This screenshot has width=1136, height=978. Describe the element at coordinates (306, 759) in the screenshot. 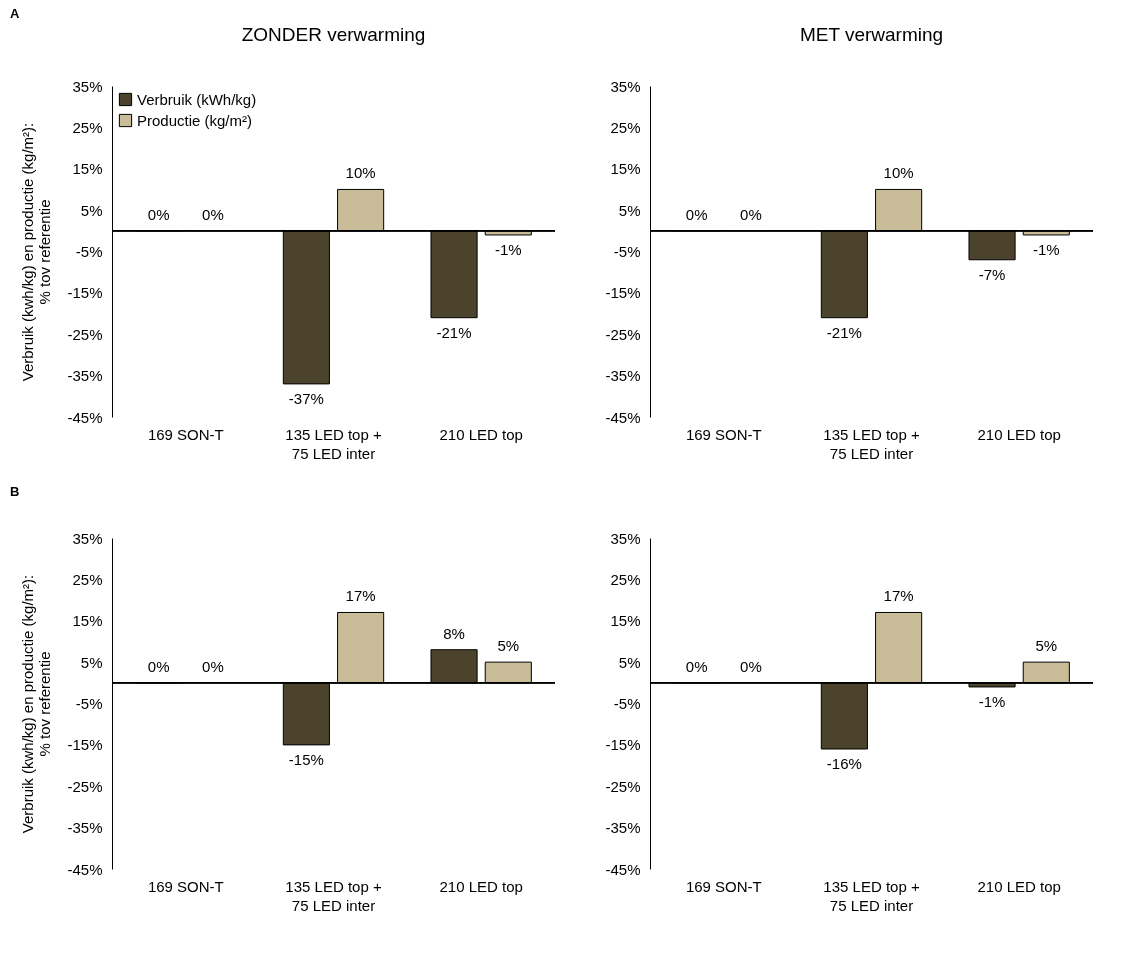

I see `data-label: -15%` at that location.